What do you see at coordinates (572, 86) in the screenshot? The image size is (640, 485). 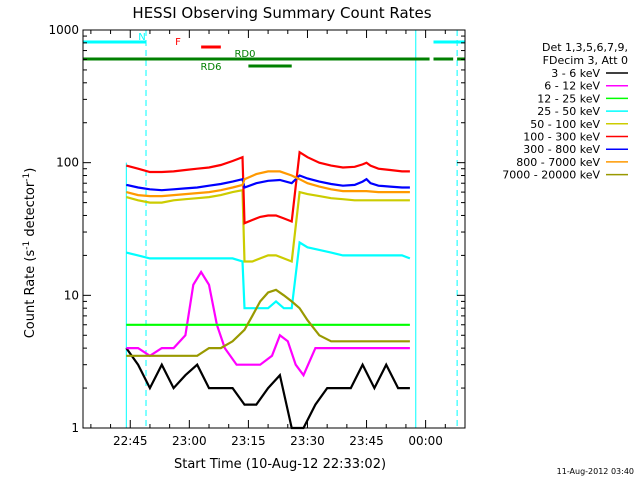 I see `legend-label-1: 6 - 12 keV` at bounding box center [572, 86].